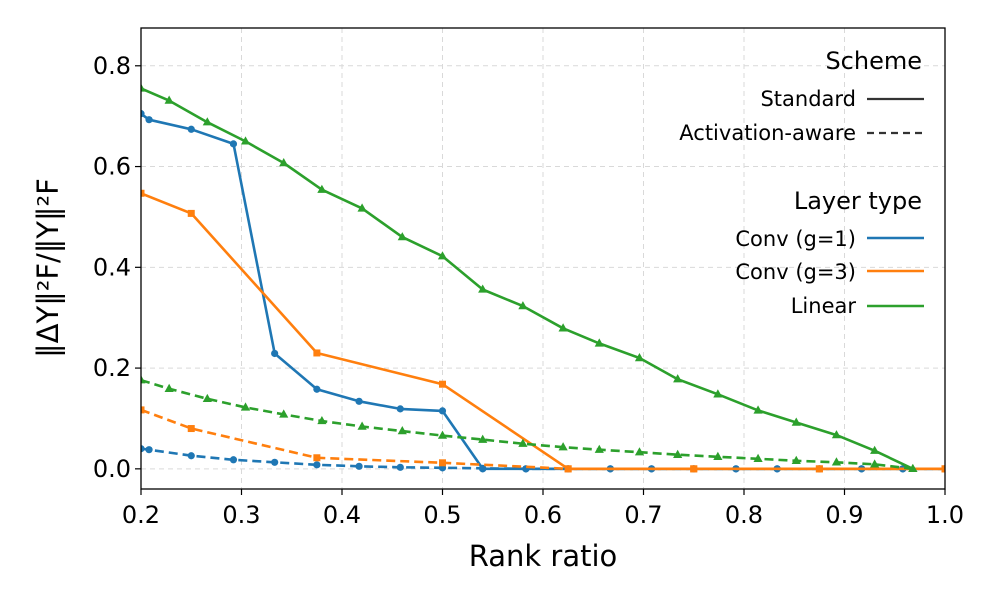 Image resolution: width=997 pixels, height=598 pixels. I want to click on x-tick-label: 0.4, so click(342, 515).